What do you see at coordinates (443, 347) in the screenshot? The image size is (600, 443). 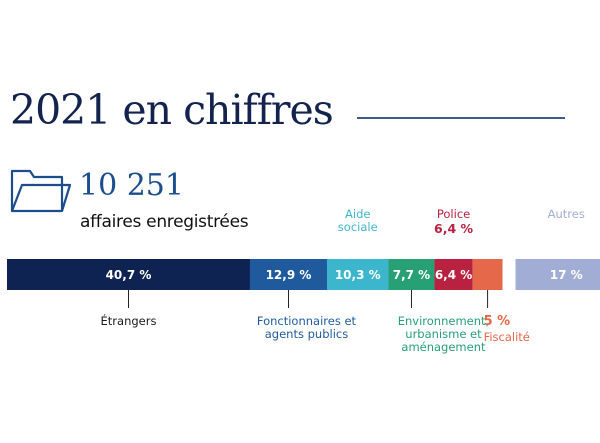 I see `category-label: aménagement` at bounding box center [443, 347].